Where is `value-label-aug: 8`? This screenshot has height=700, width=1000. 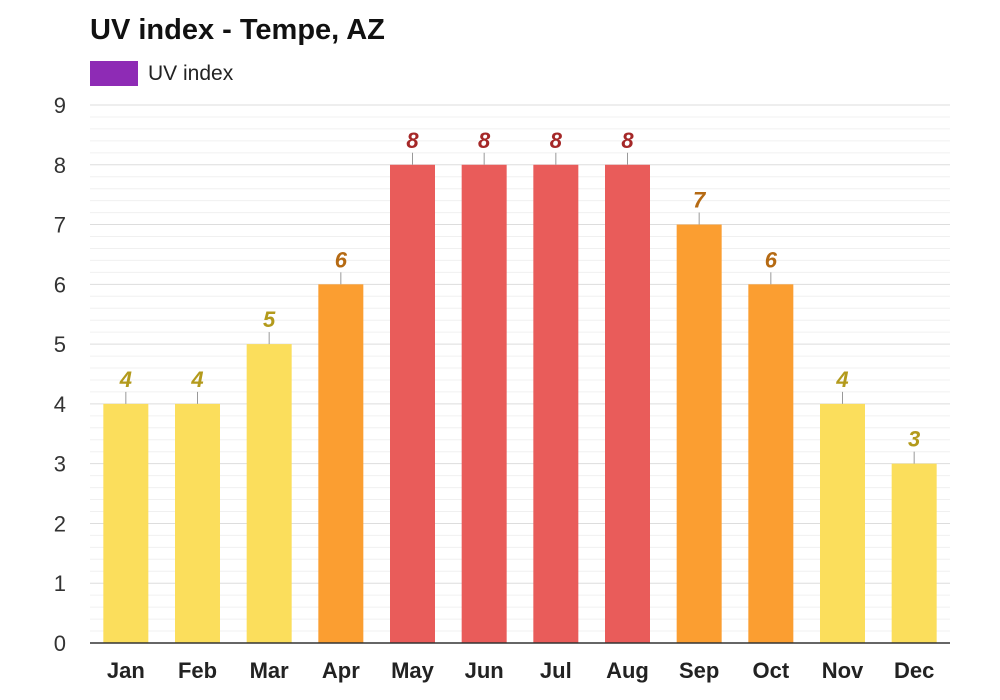 value-label-aug: 8 is located at coordinates (627, 140).